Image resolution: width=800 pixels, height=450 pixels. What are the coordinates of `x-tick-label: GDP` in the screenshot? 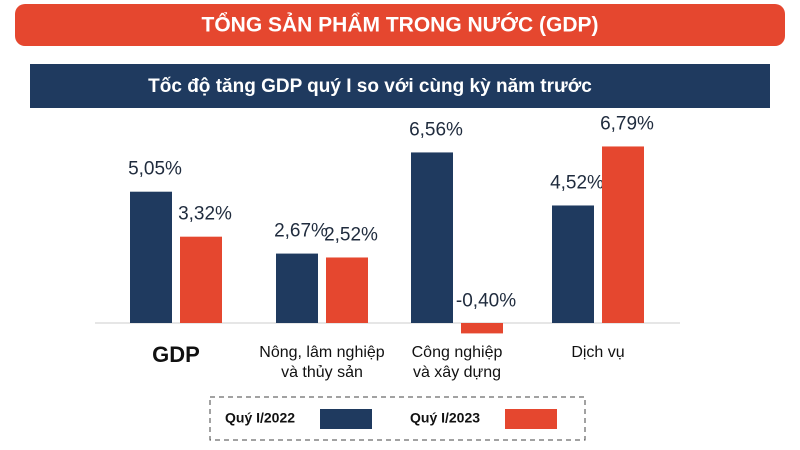 It's located at (176, 354).